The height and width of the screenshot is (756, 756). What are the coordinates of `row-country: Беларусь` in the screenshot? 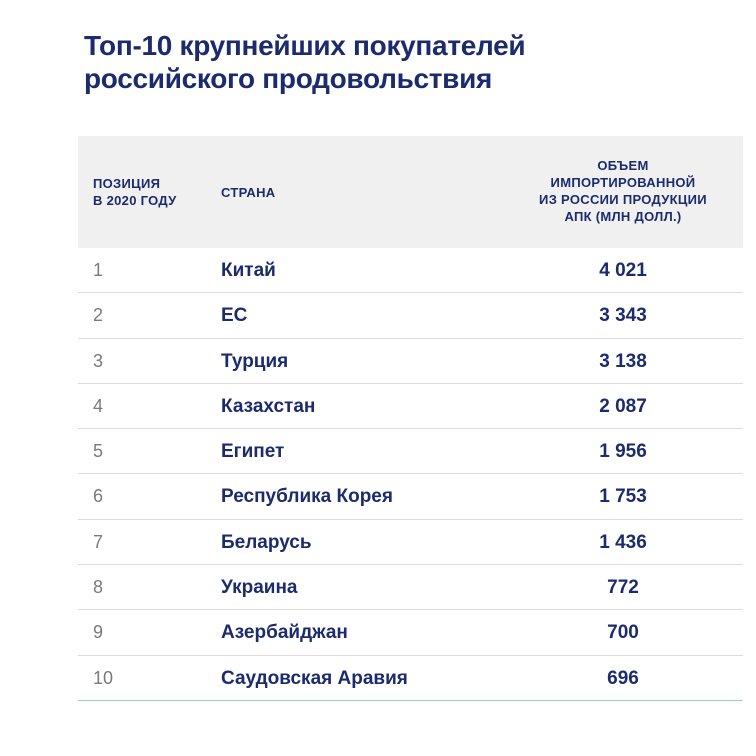 It's located at (266, 542).